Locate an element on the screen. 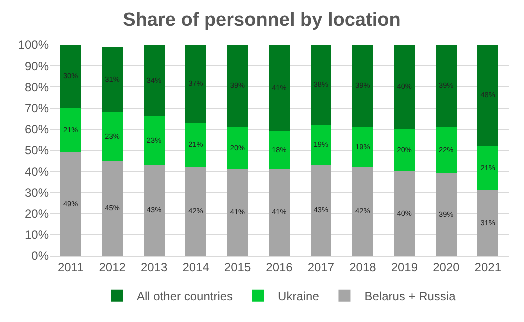 The image size is (524, 322). x-tick-label: 2019 is located at coordinates (404, 267).